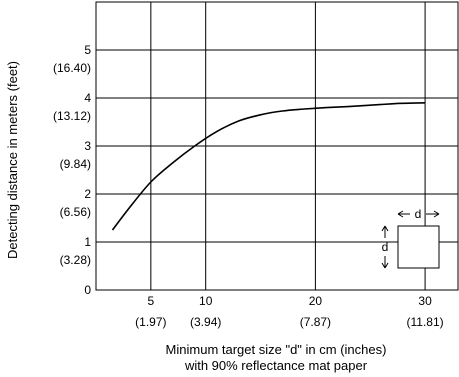  What do you see at coordinates (72, 116) in the screenshot?
I see `y-tick-sublabel-4: (13.12)` at bounding box center [72, 116].